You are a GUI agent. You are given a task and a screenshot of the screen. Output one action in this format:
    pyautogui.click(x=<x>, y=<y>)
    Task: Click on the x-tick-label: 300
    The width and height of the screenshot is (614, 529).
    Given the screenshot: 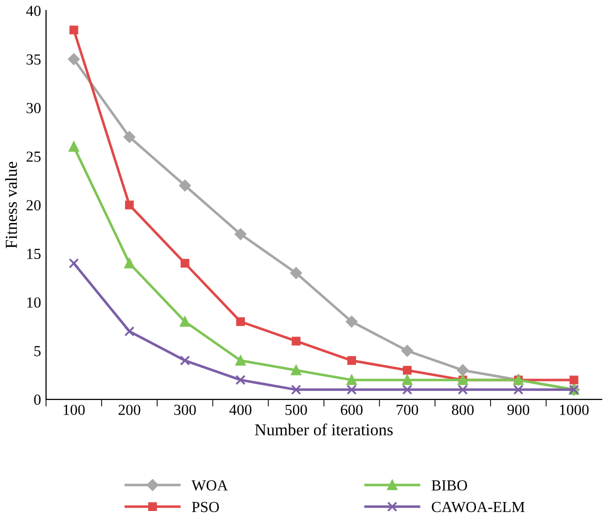 What is the action you would take?
    pyautogui.click(x=185, y=410)
    